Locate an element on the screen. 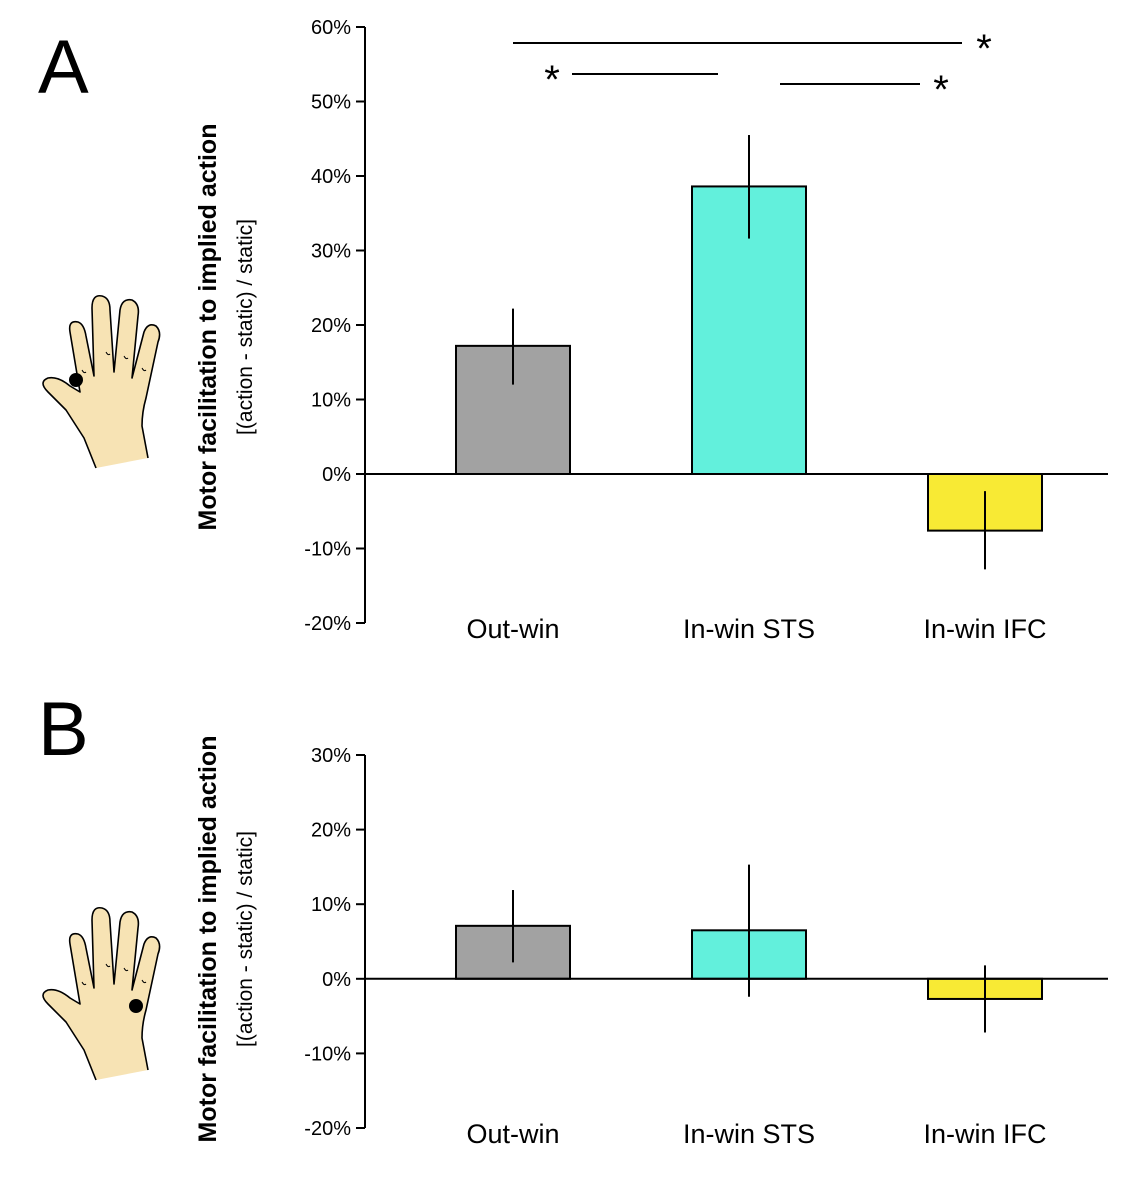 This screenshot has height=1204, width=1128. panel-letter-b: B is located at coordinates (63, 729).